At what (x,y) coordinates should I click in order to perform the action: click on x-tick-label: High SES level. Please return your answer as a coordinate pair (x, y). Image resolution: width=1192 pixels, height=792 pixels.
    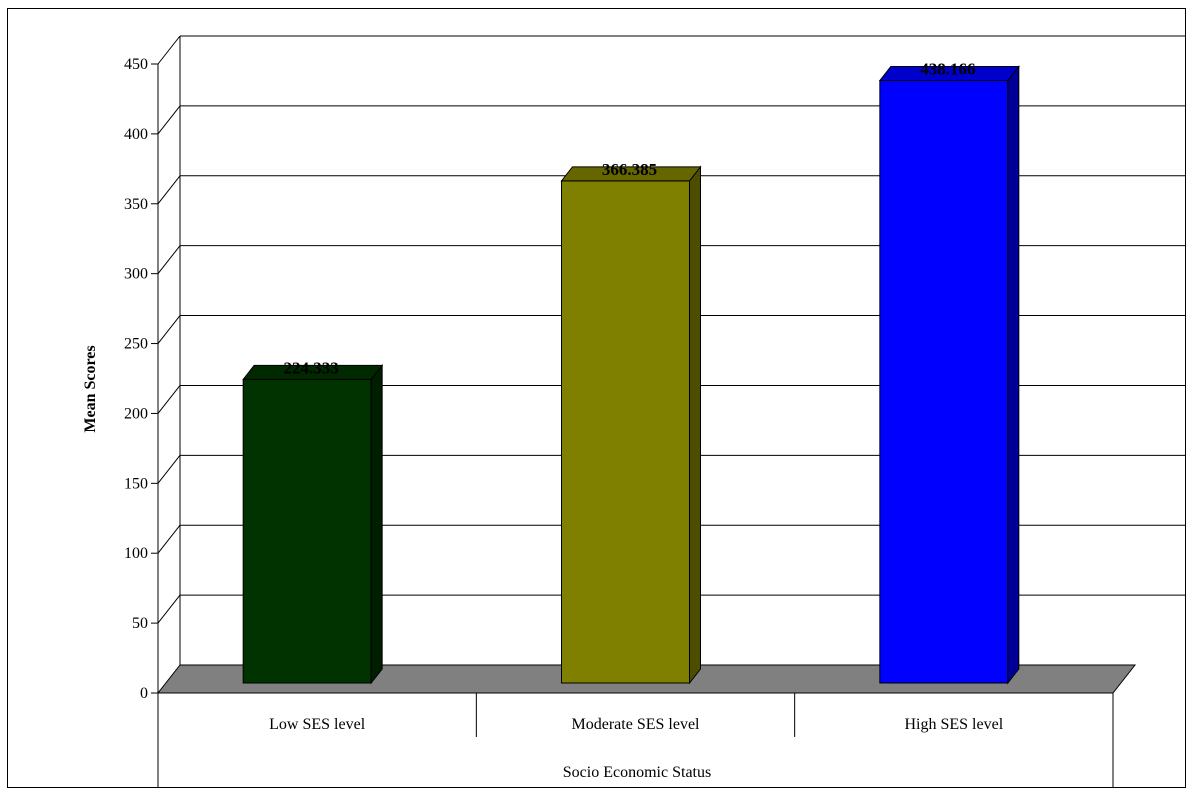
    Looking at the image, I should click on (953, 724).